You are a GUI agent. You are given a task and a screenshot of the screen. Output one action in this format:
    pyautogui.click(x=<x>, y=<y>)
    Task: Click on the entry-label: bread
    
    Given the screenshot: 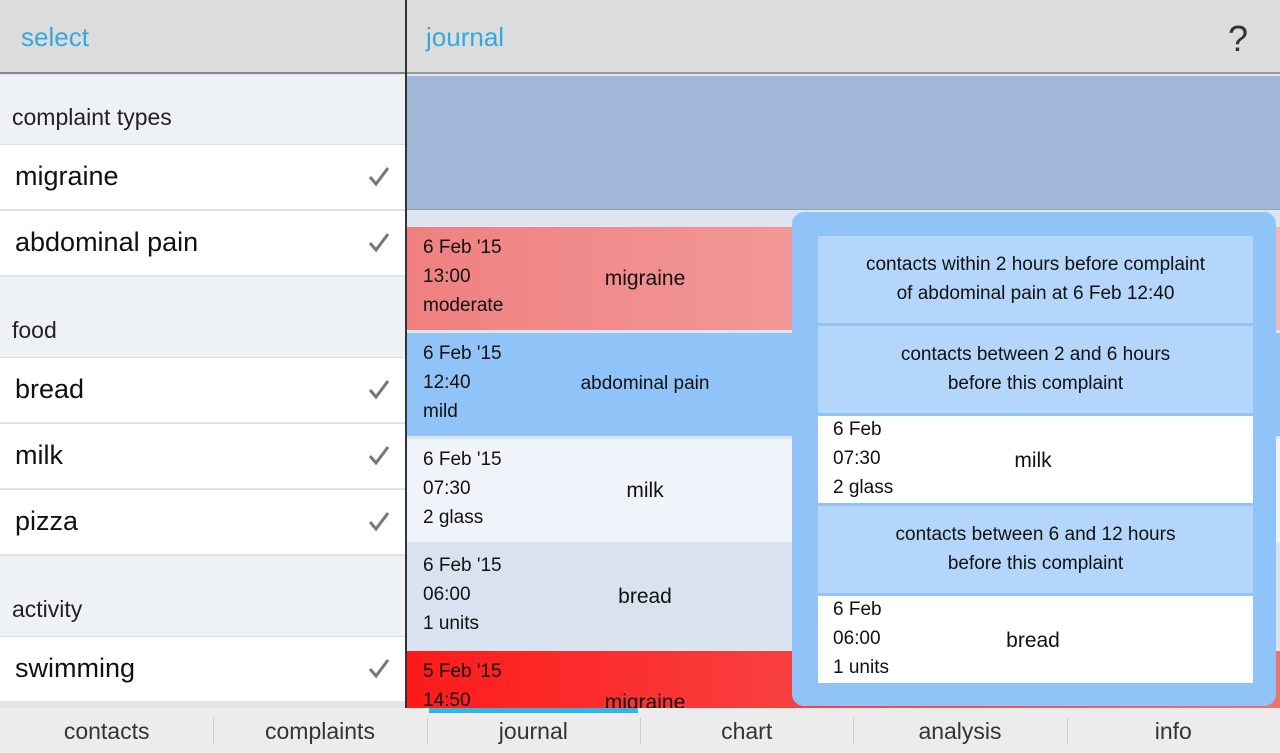 What is the action you would take?
    pyautogui.click(x=645, y=596)
    